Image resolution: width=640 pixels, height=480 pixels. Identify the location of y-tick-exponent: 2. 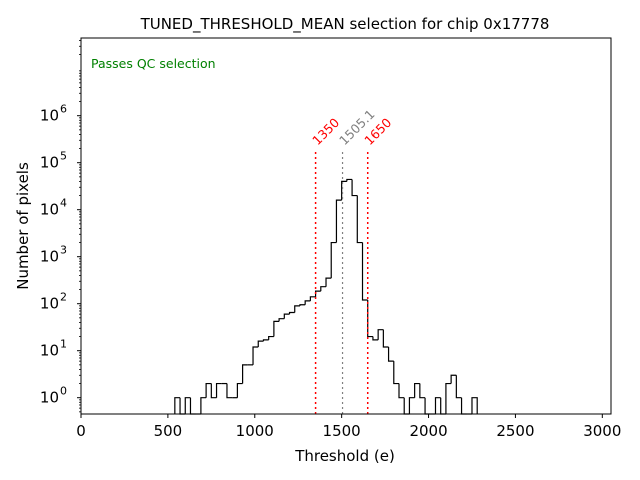
(63, 297).